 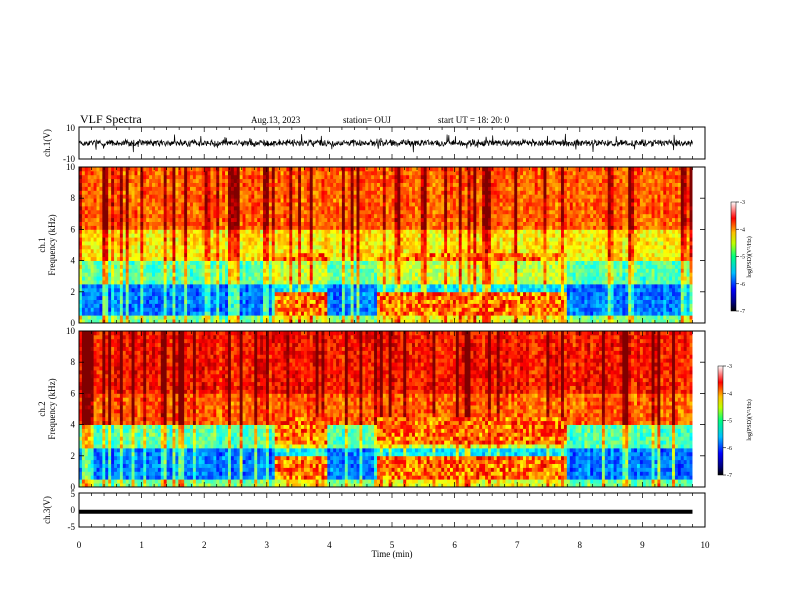 What do you see at coordinates (47, 143) in the screenshot?
I see `ch1-ylabel: ch.1(V)` at bounding box center [47, 143].